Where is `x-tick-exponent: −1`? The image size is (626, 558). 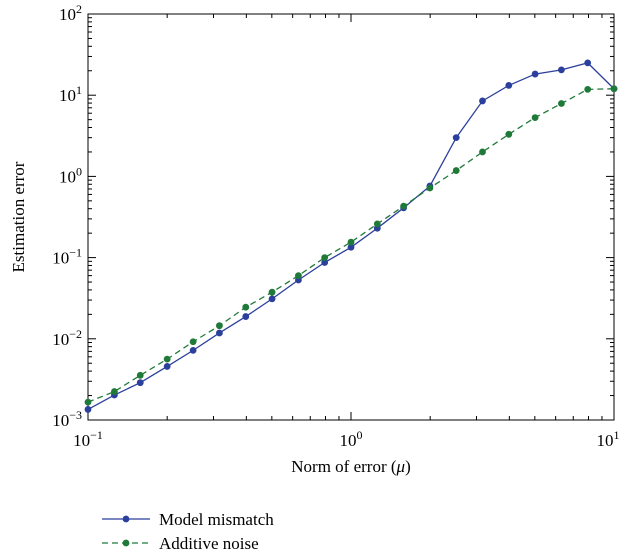
x-tick-exponent: −1 is located at coordinates (96, 435).